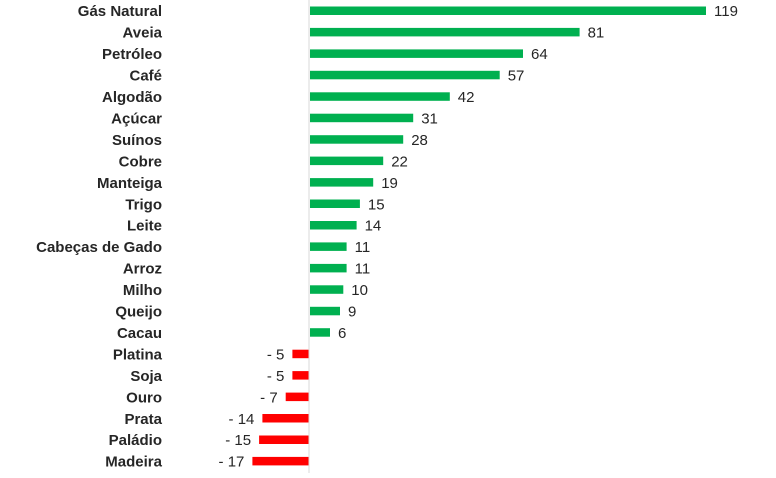  Describe the element at coordinates (99, 247) in the screenshot. I see `category-label: Cabeças de Gado` at that location.